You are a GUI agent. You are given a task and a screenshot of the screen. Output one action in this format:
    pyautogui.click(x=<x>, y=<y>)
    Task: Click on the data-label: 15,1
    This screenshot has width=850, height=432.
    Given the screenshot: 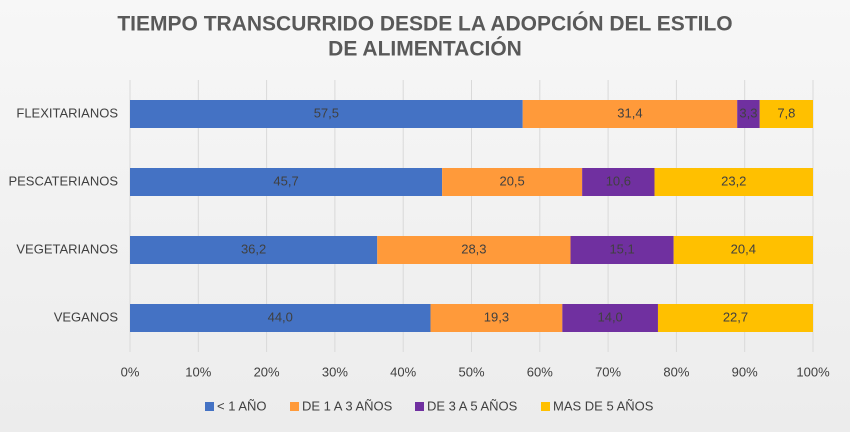 What is the action you would take?
    pyautogui.click(x=621, y=248)
    